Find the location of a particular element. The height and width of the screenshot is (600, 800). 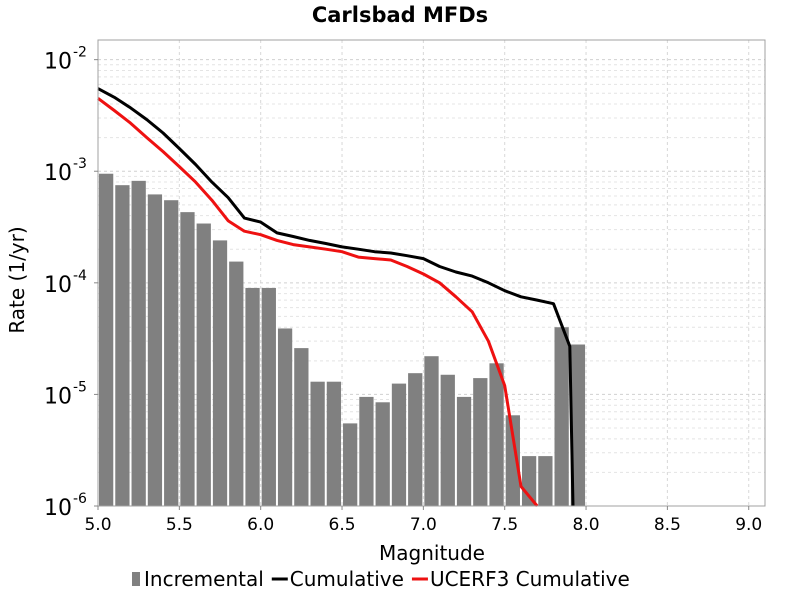

x-tick-label: 5.5 is located at coordinates (179, 525).